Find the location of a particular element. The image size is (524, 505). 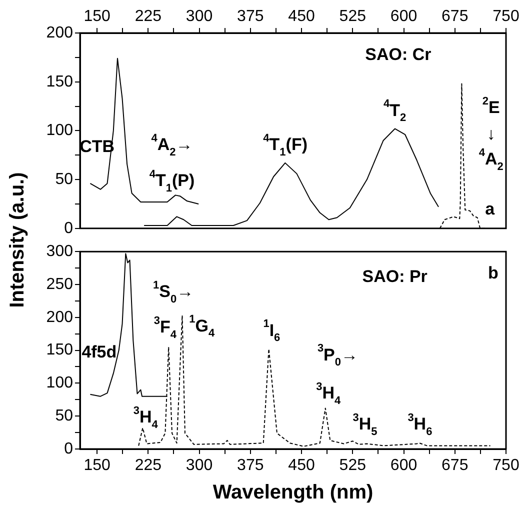

annotation: b is located at coordinates (493, 273).